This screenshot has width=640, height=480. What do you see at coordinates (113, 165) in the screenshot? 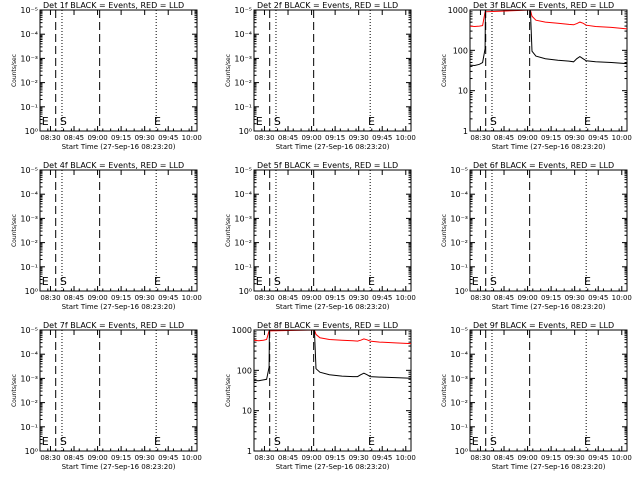
I see `panel-title: Det 4f BLACK = Events, RED = LLD` at bounding box center [113, 165].